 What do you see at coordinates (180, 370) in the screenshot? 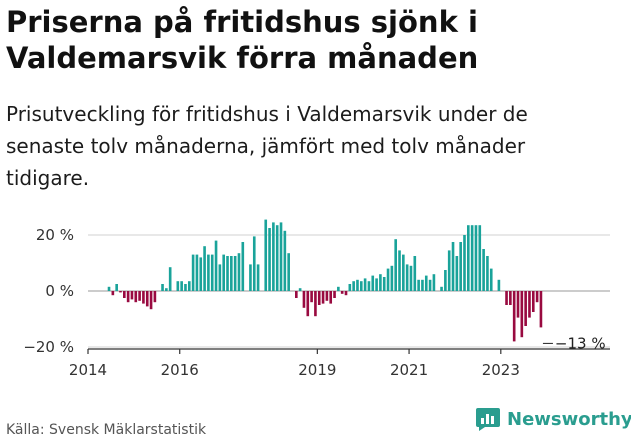
I see `x-tick-label: 2016` at bounding box center [180, 370].